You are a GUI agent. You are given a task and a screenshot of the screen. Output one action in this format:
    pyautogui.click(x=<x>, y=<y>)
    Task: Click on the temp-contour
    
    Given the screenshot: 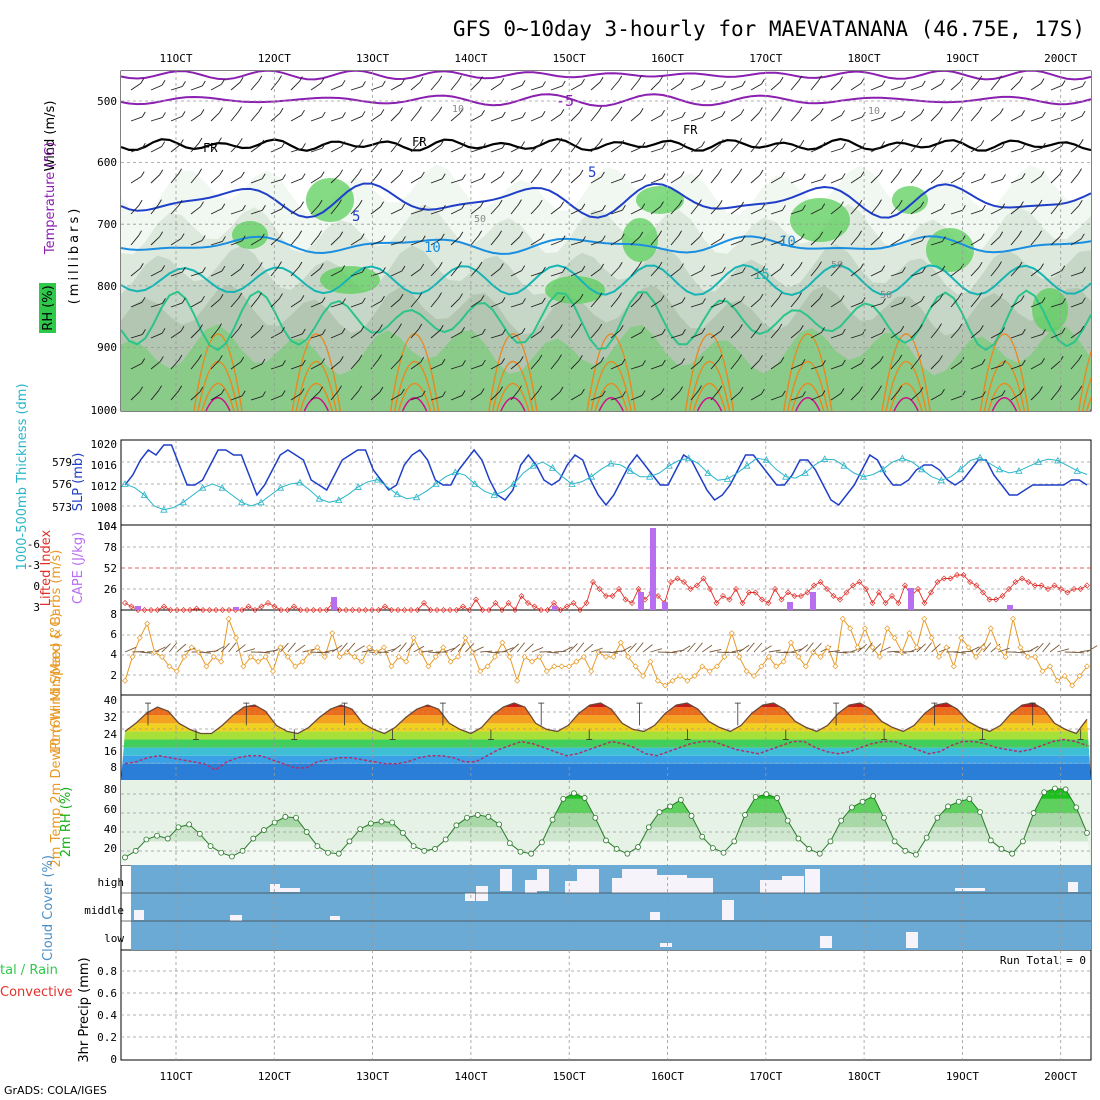 What is the action you would take?
    pyautogui.click(x=611, y=404)
    